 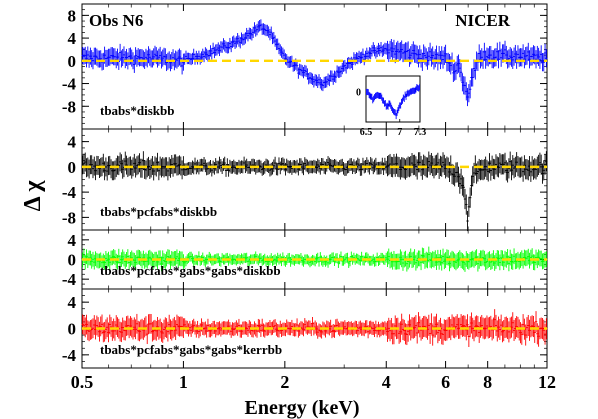 What do you see at coordinates (547, 382) in the screenshot?
I see `x-tick-label: 12` at bounding box center [547, 382].